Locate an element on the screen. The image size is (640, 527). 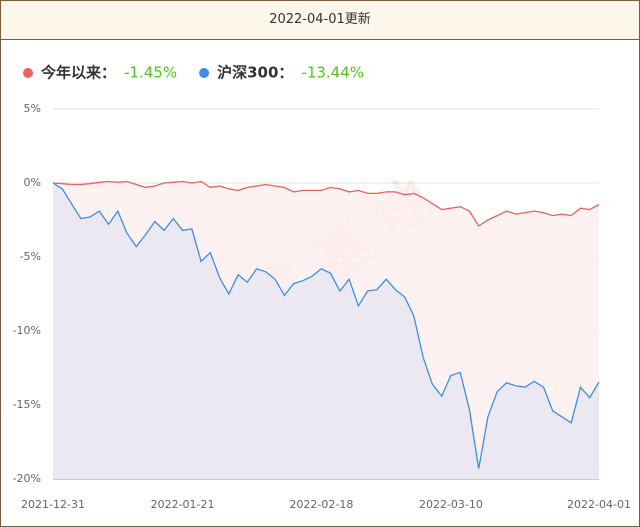
x-tick-label: 2021-12-31 is located at coordinates (53, 504).